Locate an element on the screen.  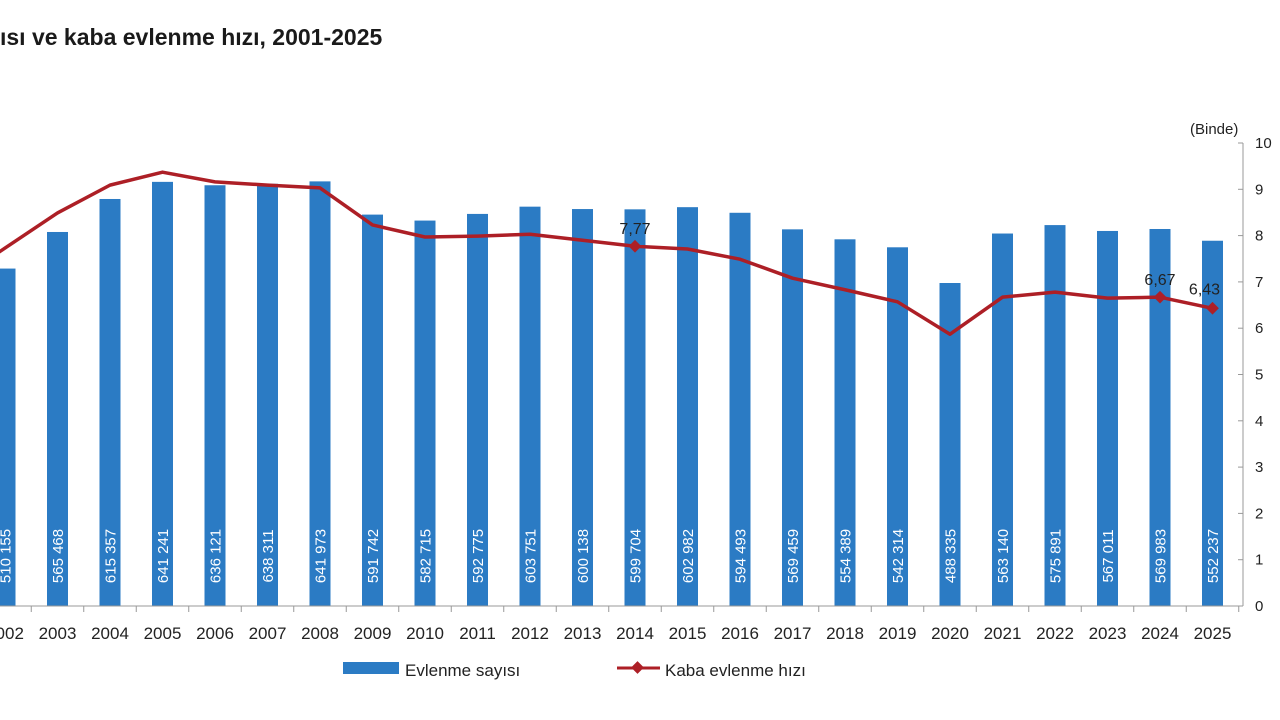
bar-2023 is located at coordinates (1107, 418).